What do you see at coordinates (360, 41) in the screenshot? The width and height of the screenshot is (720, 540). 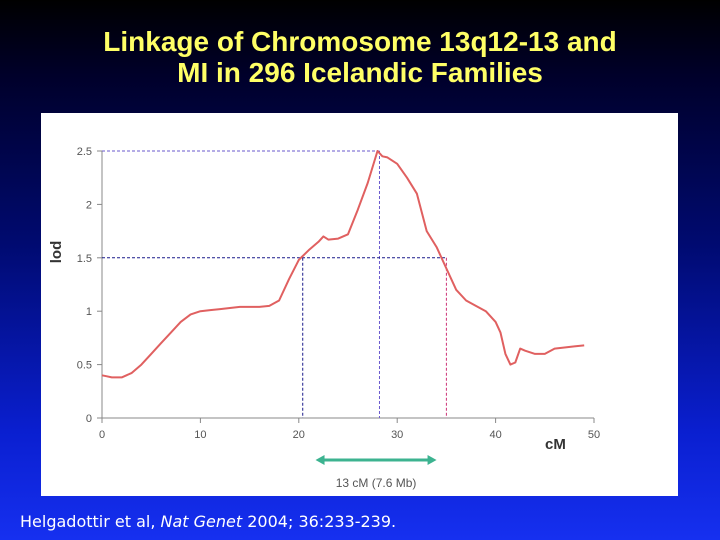 I see `slide-title-line1: Linkage of Chromosome 13q12-13 and` at bounding box center [360, 41].